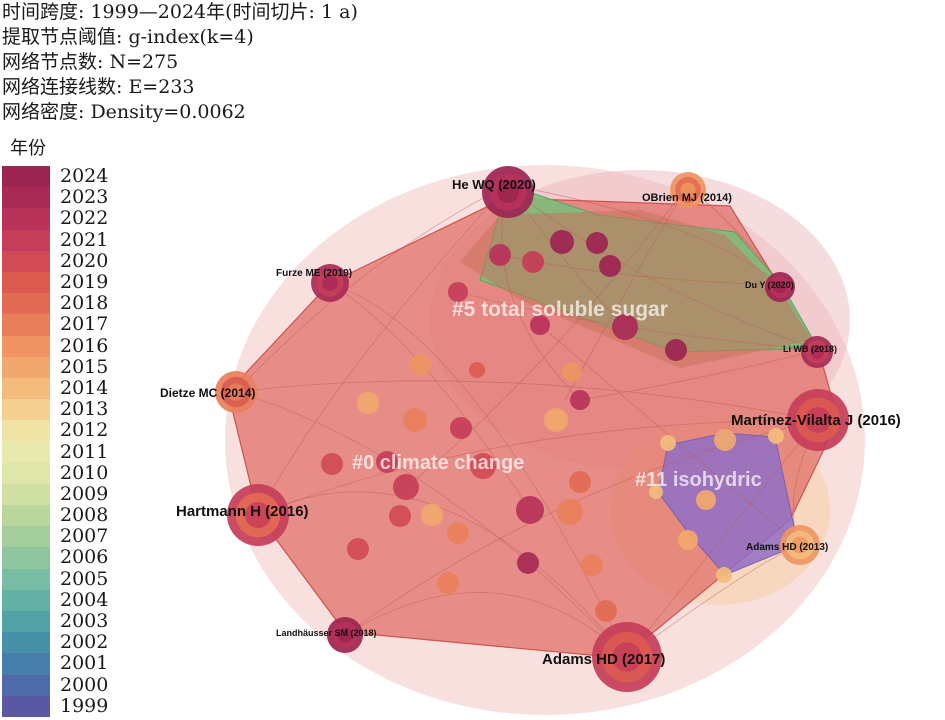 The height and width of the screenshot is (720, 945). I want to click on legend-year-label: 2007, so click(84, 536).